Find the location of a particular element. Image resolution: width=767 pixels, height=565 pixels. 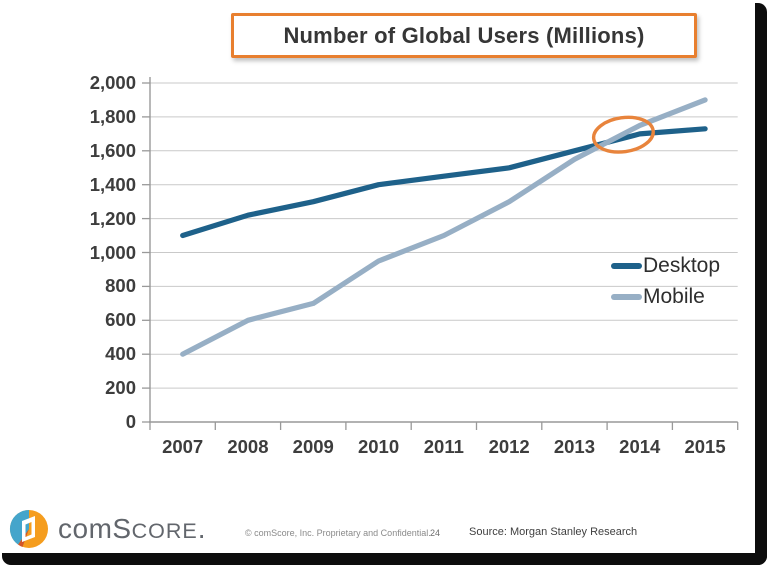

legend-item-mobile: Mobile is located at coordinates (665, 296).